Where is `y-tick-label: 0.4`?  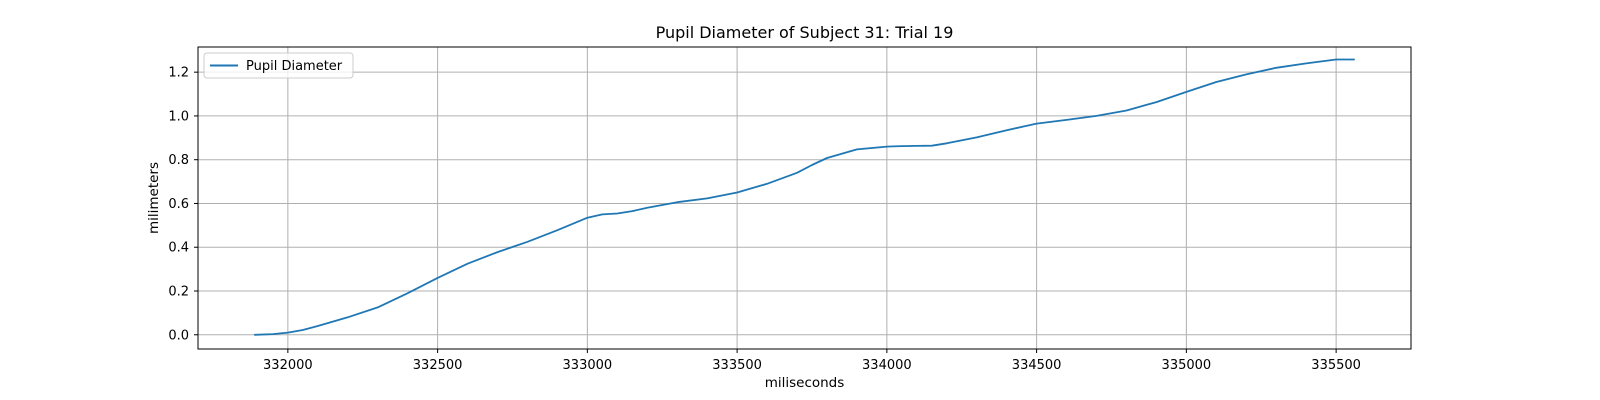
y-tick-label: 0.4 is located at coordinates (178, 248).